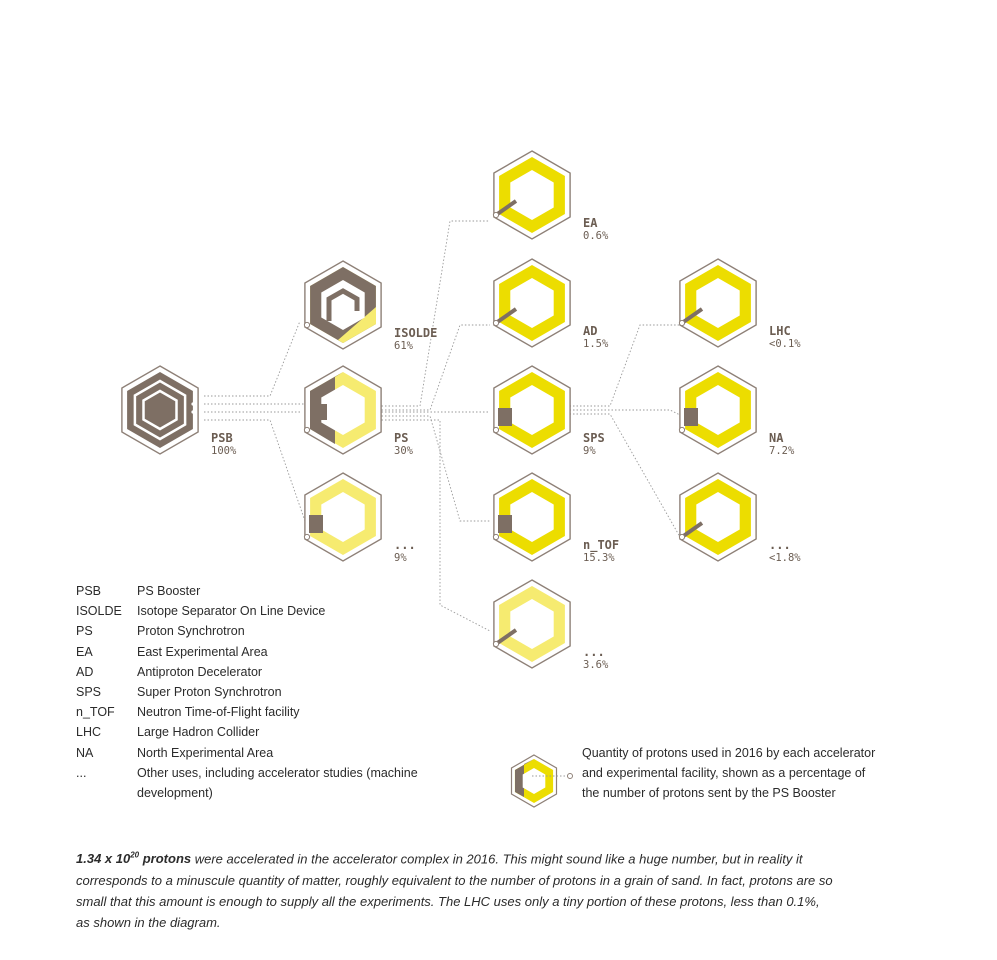 The height and width of the screenshot is (960, 997). Describe the element at coordinates (404, 451) in the screenshot. I see `node-percentage: 30%` at that location.